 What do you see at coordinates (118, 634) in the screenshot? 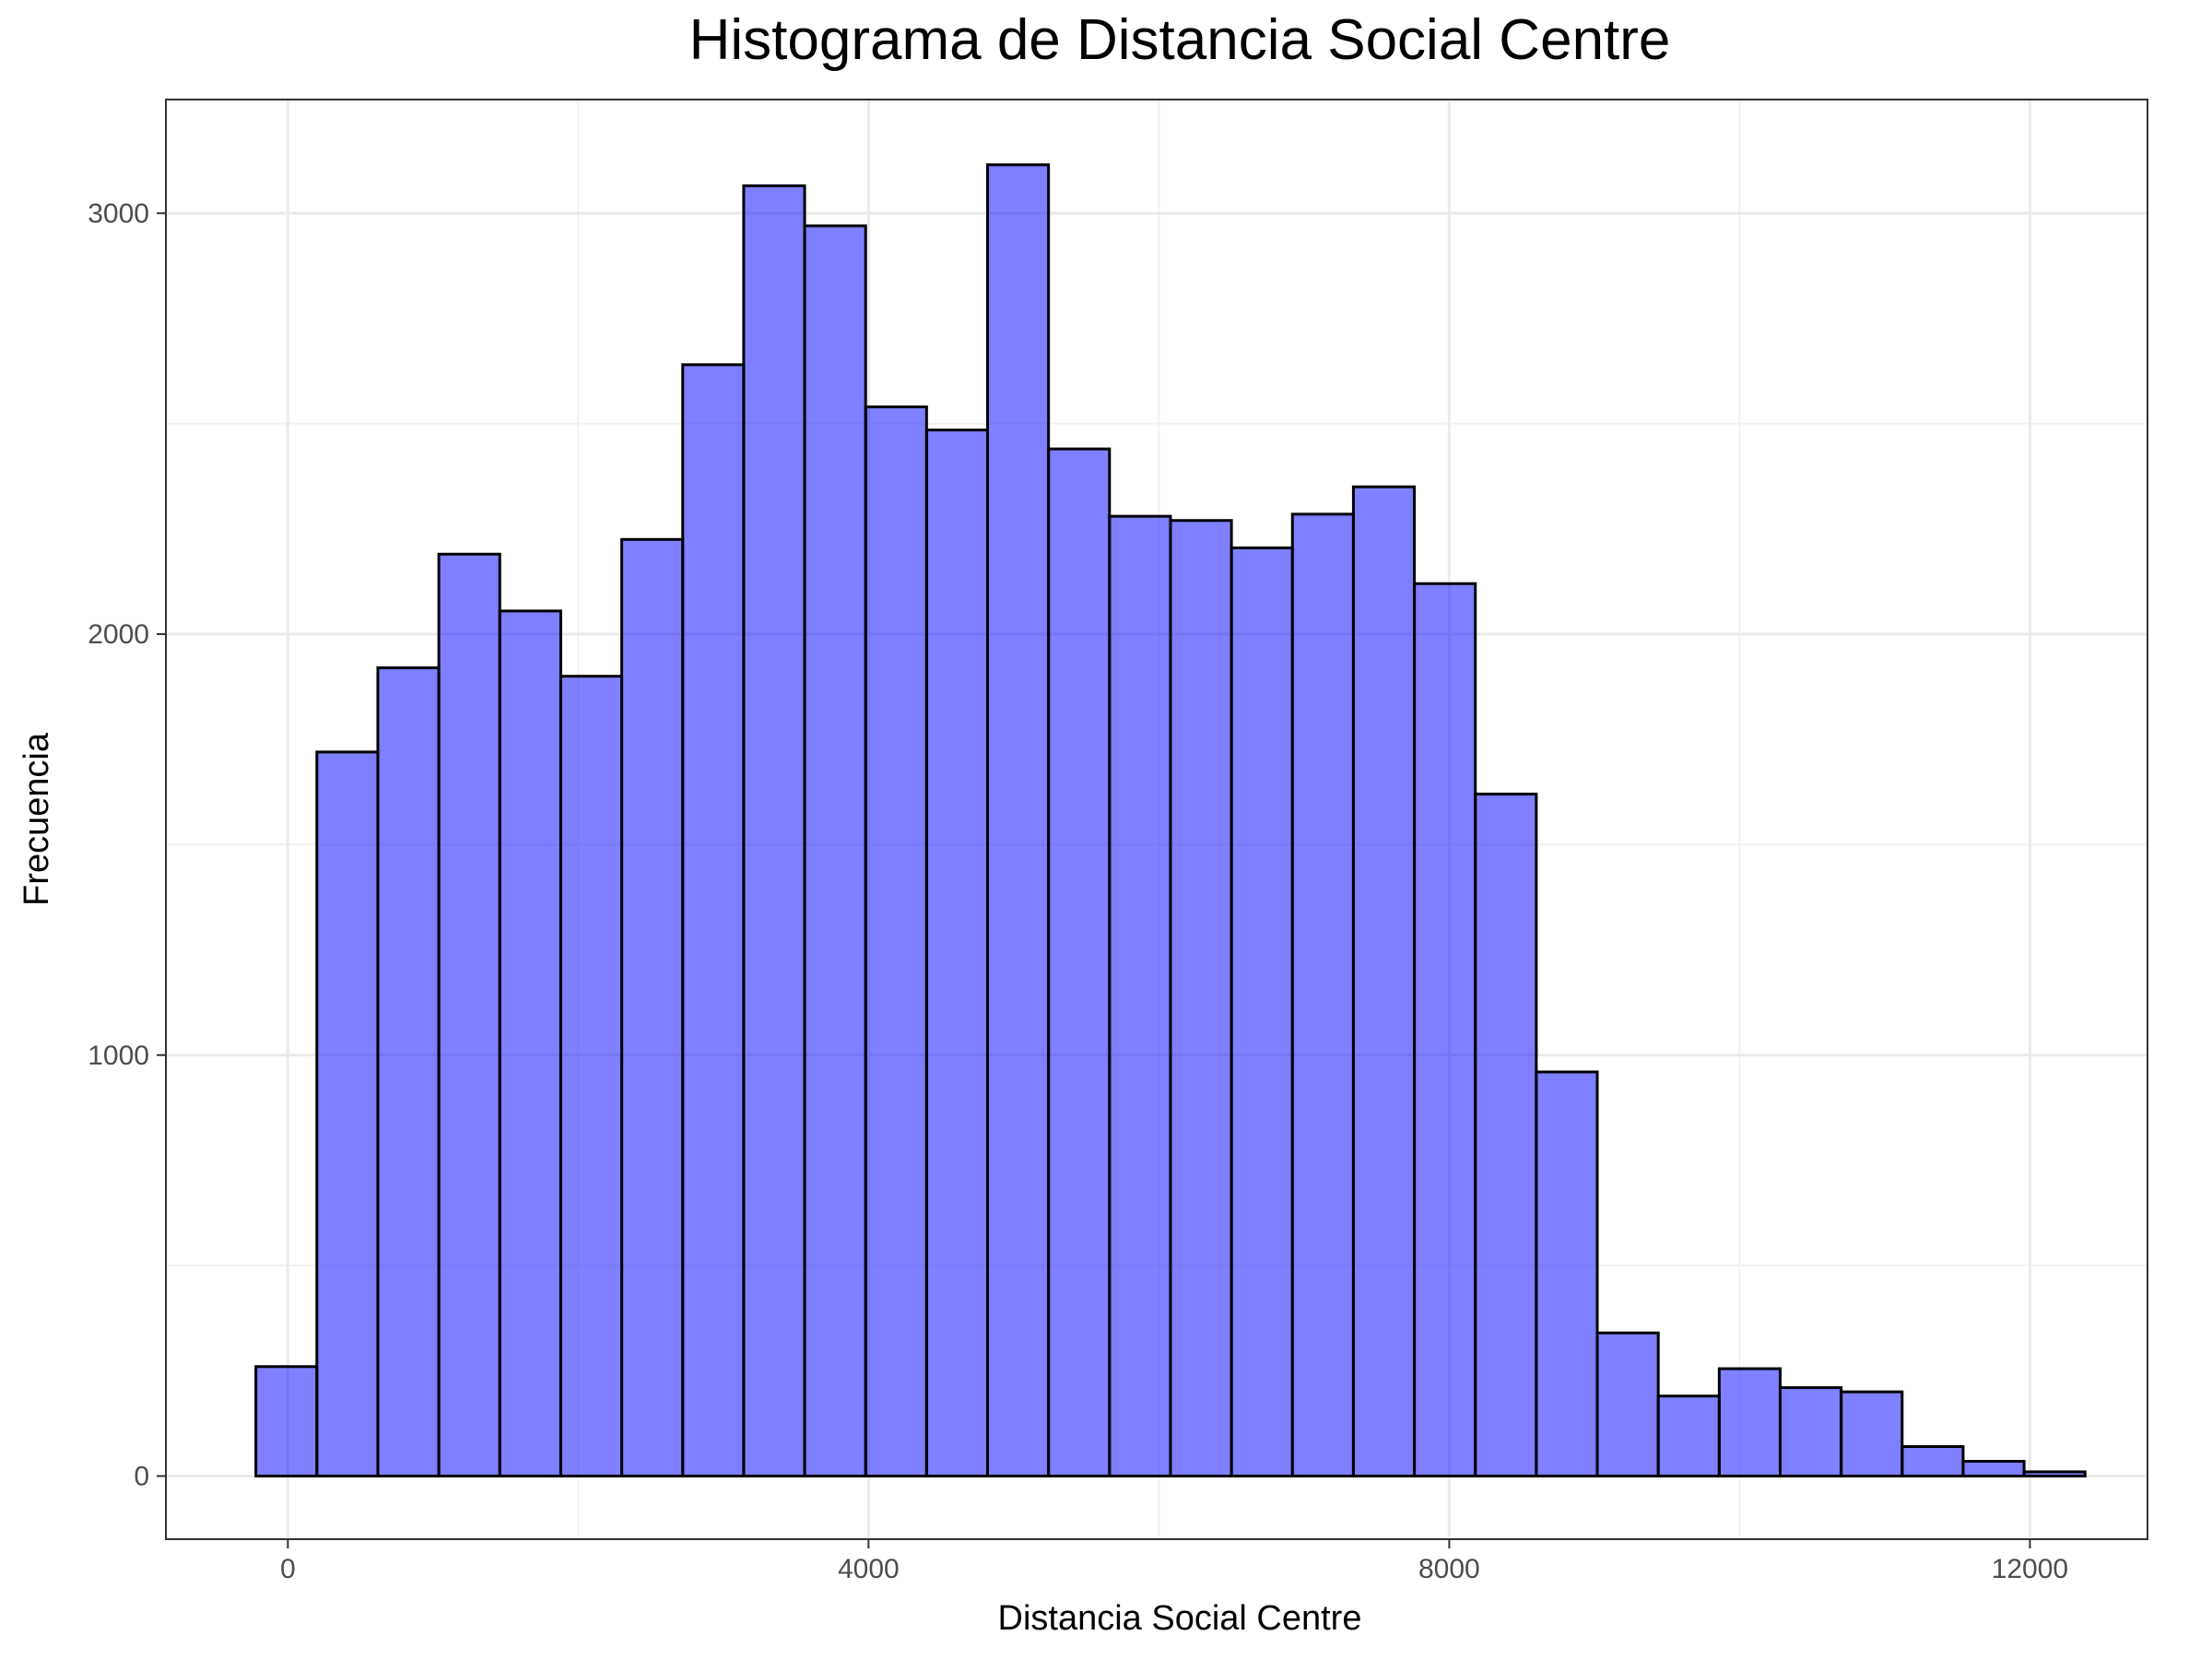
I see `y-tick-label: 2000` at bounding box center [118, 634].